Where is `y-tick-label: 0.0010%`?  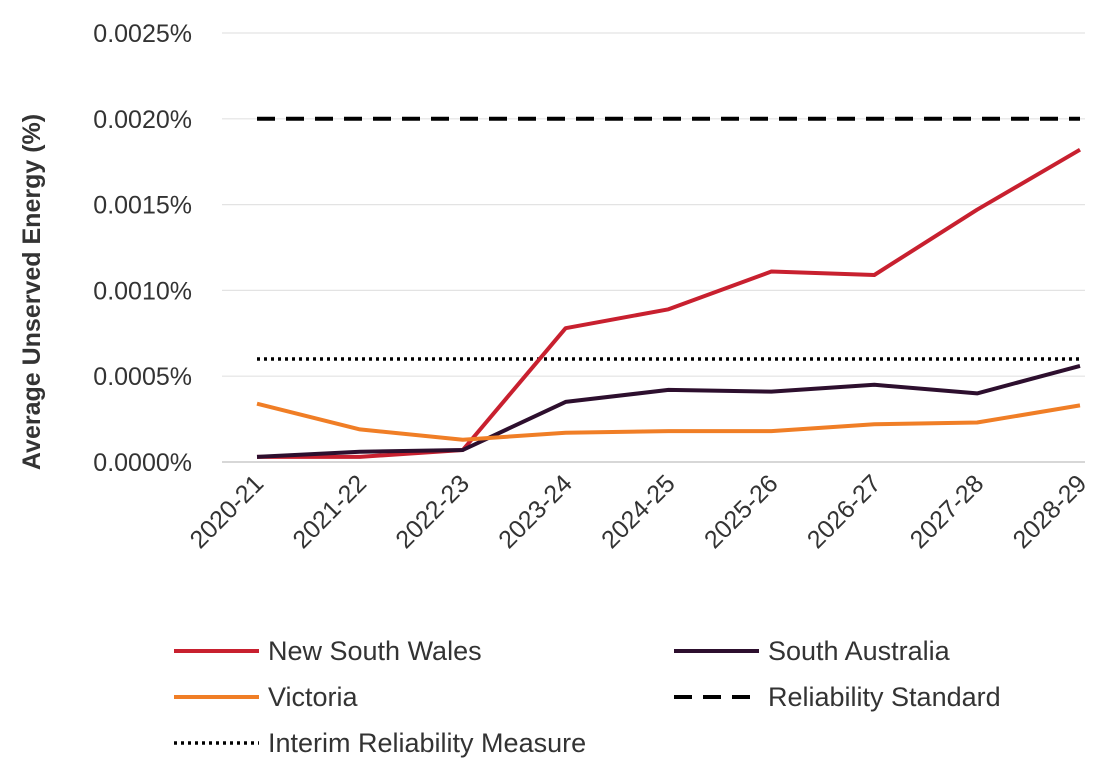
y-tick-label: 0.0010% is located at coordinates (142, 291).